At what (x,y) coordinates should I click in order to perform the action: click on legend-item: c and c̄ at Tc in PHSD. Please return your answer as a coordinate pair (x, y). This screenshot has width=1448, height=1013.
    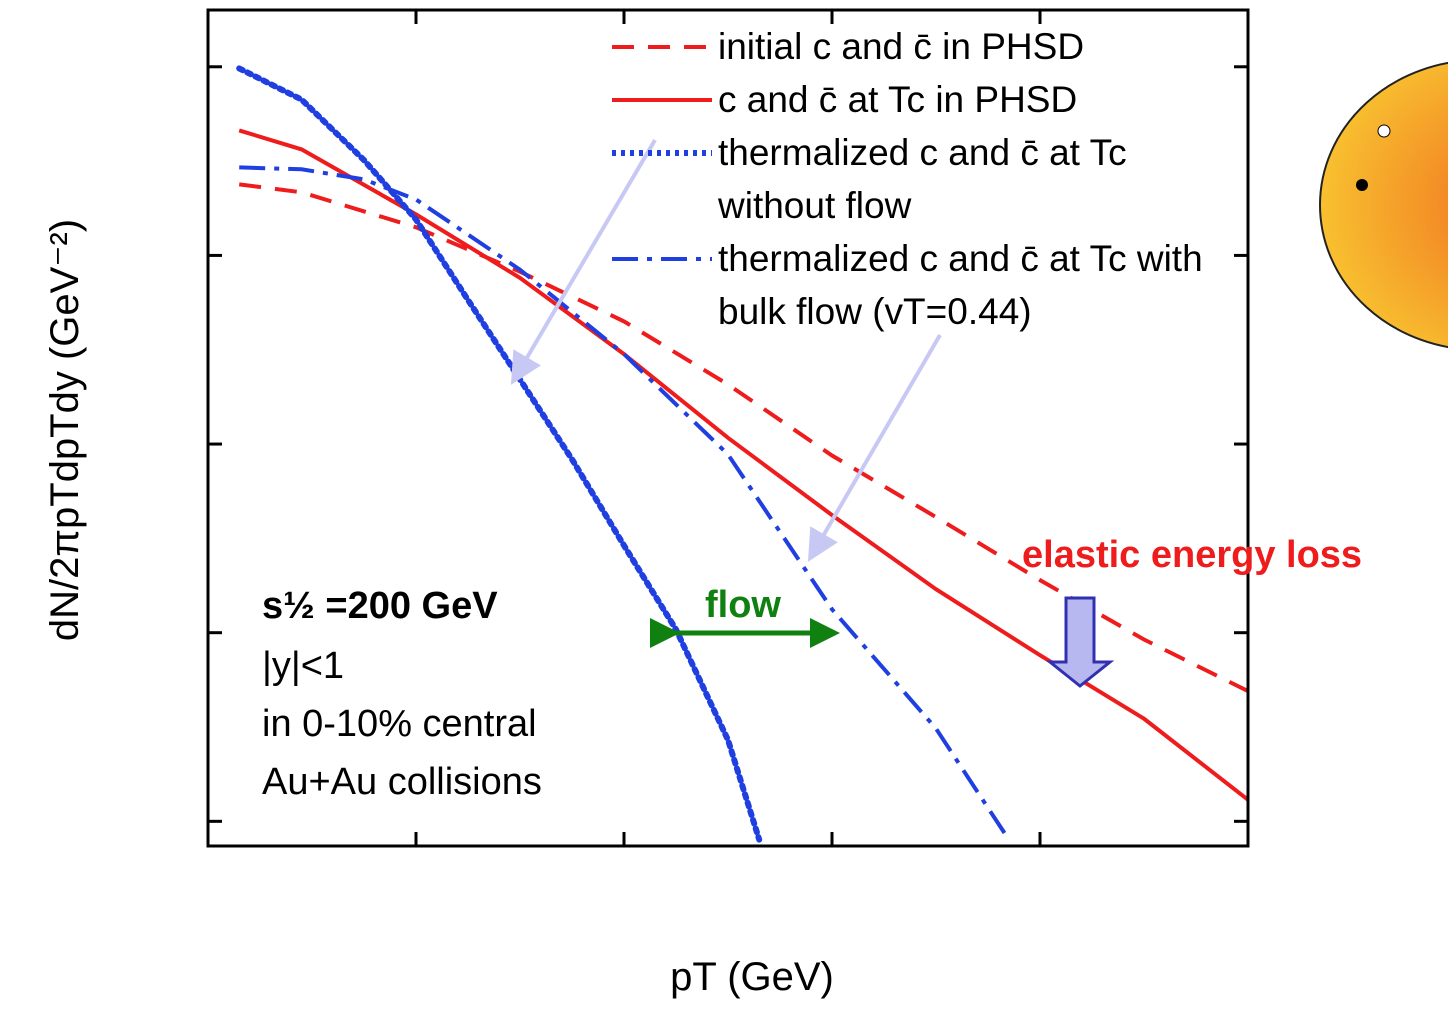
    Looking at the image, I should click on (920, 99).